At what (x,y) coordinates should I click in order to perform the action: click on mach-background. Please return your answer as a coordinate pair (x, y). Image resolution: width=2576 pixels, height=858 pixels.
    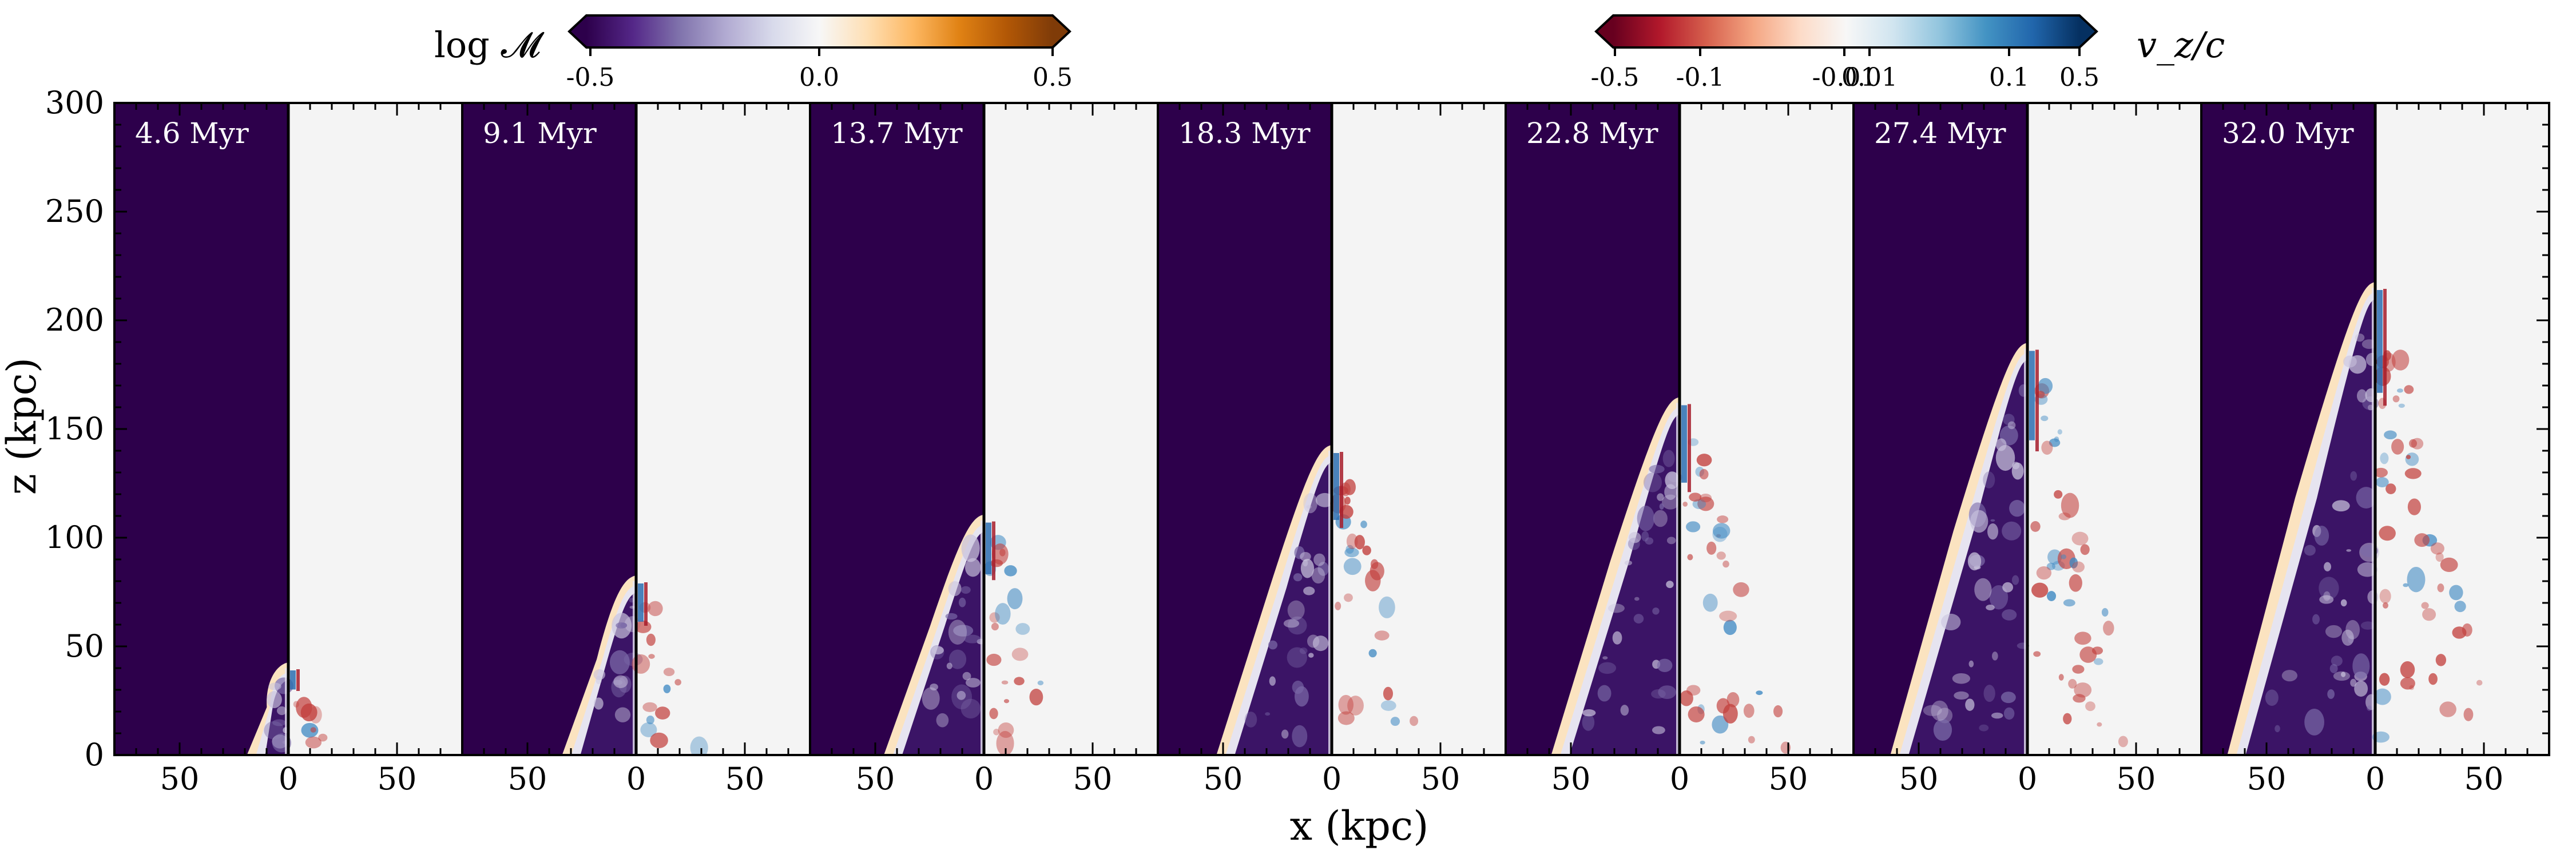
    Looking at the image, I should click on (201, 429).